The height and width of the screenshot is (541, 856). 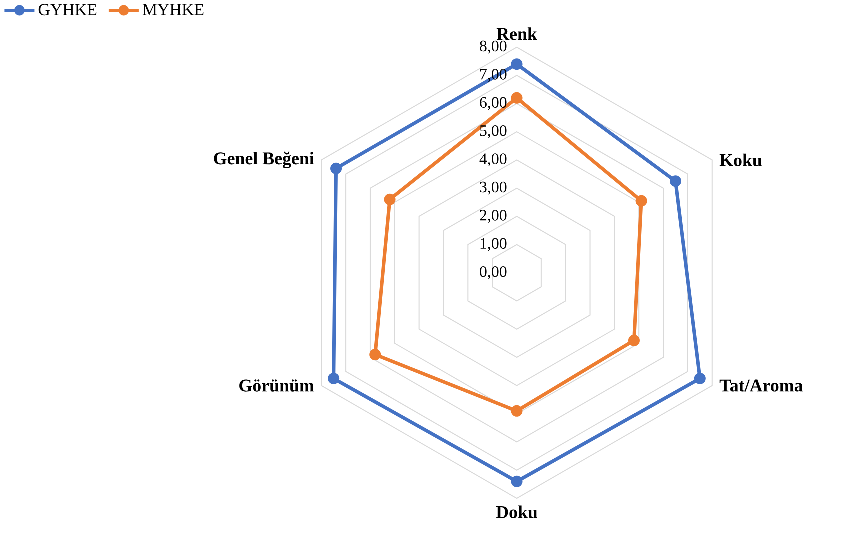 What do you see at coordinates (173, 10) in the screenshot?
I see `legend-label: MYHKE` at bounding box center [173, 10].